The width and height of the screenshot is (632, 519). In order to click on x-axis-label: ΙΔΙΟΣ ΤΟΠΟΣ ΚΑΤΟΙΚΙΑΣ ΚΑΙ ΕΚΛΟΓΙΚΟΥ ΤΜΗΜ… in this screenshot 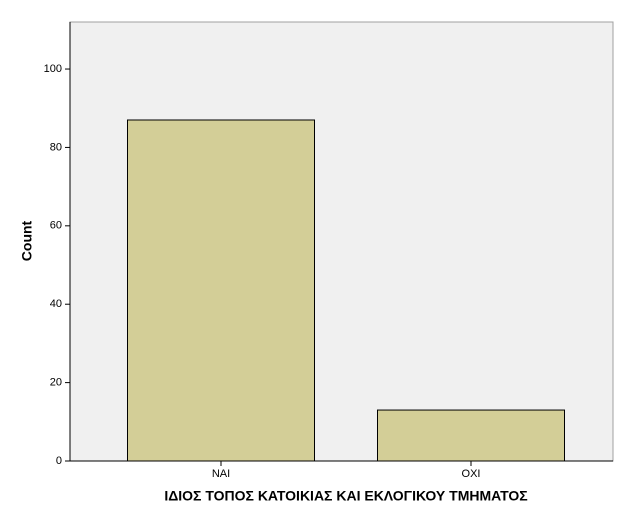, I will do `click(345, 496)`.